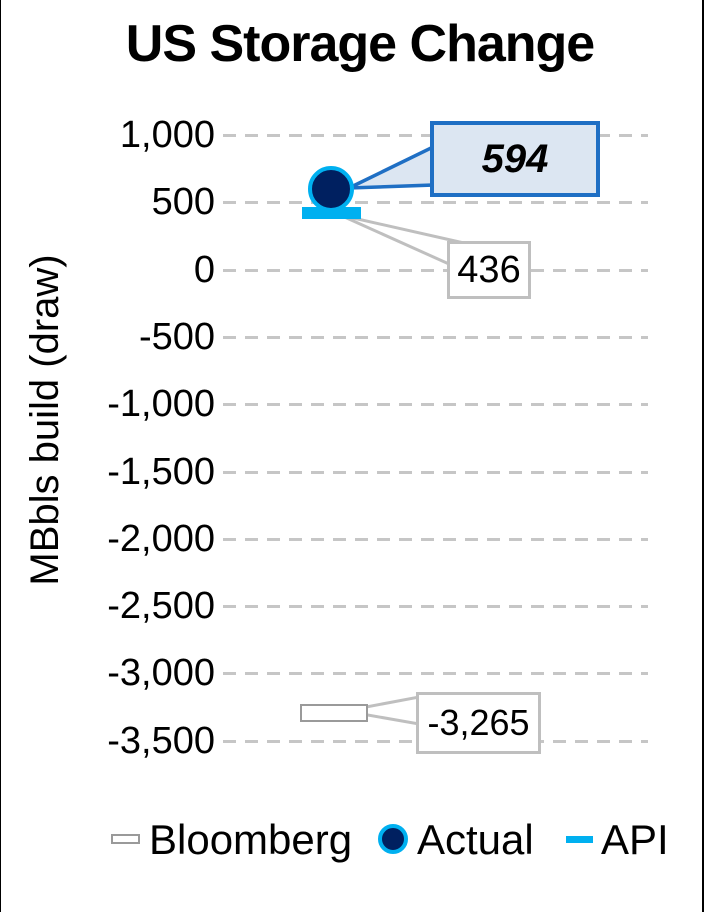  What do you see at coordinates (251, 839) in the screenshot?
I see `legend-bloomberg-label: Bloomberg` at bounding box center [251, 839].